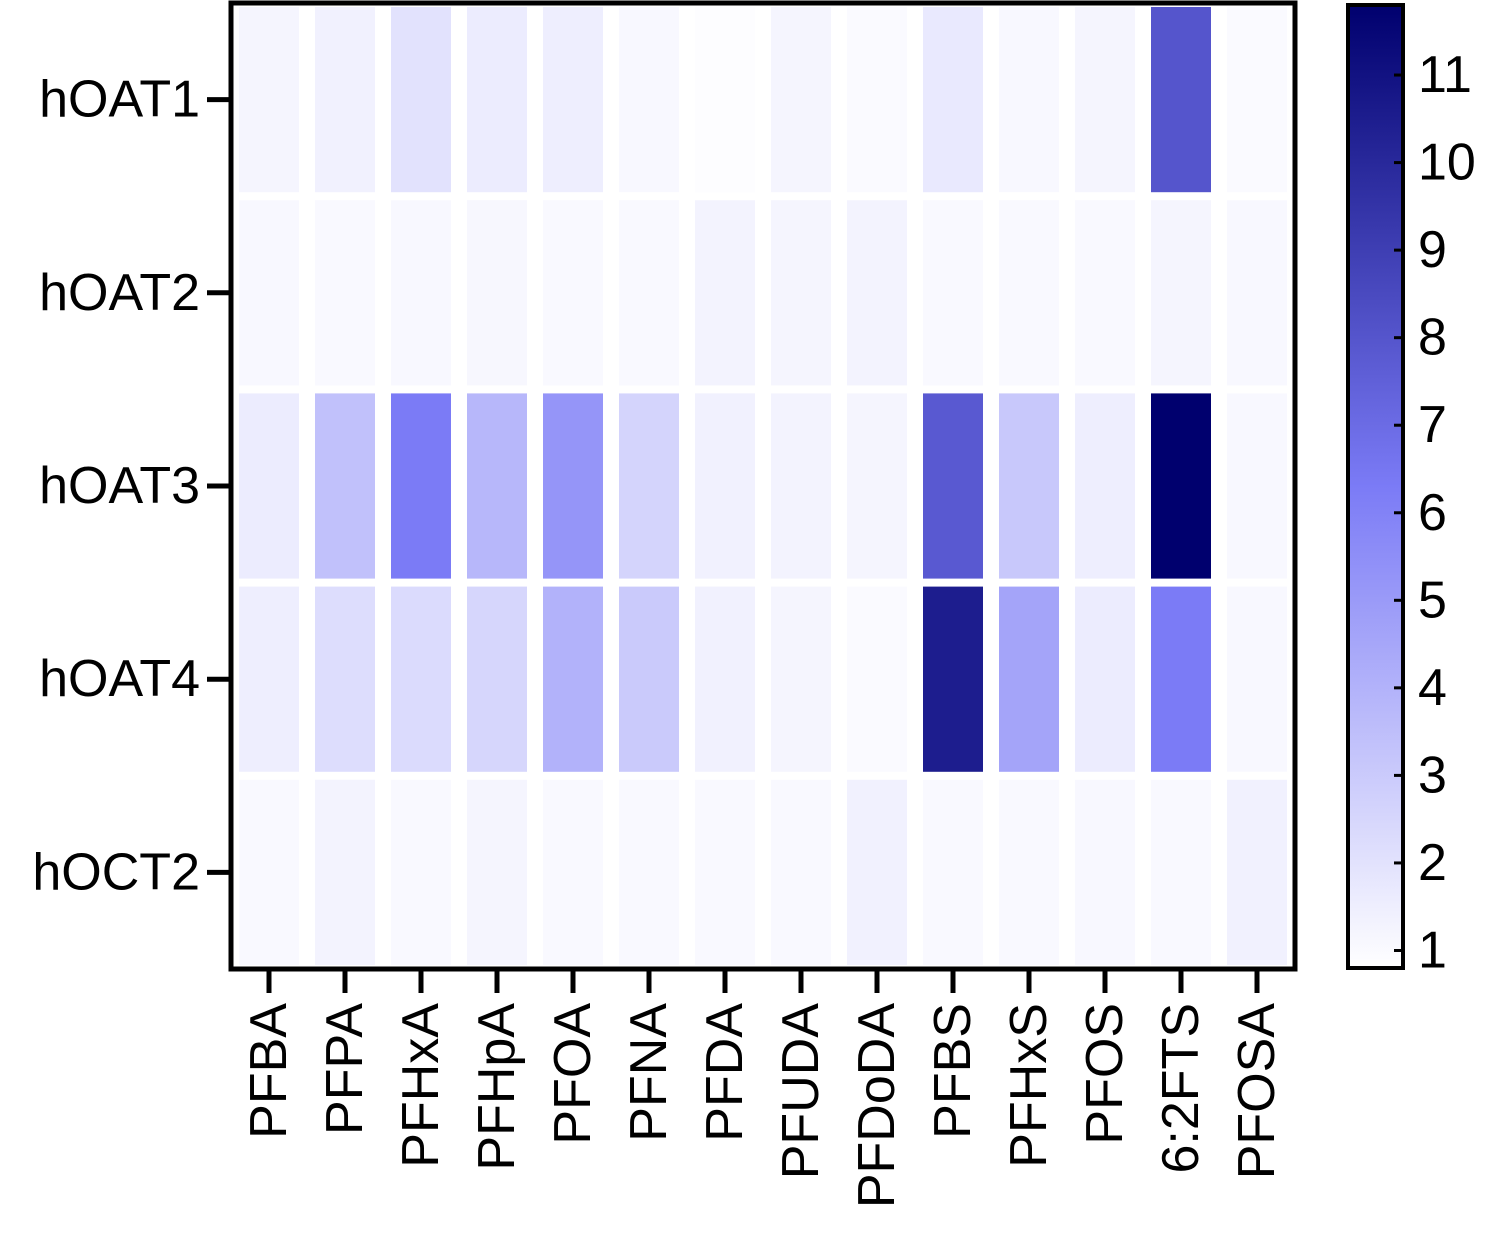 This screenshot has height=1246, width=1500. Describe the element at coordinates (345, 1069) in the screenshot. I see `x-tick-label: PFPA` at that location.